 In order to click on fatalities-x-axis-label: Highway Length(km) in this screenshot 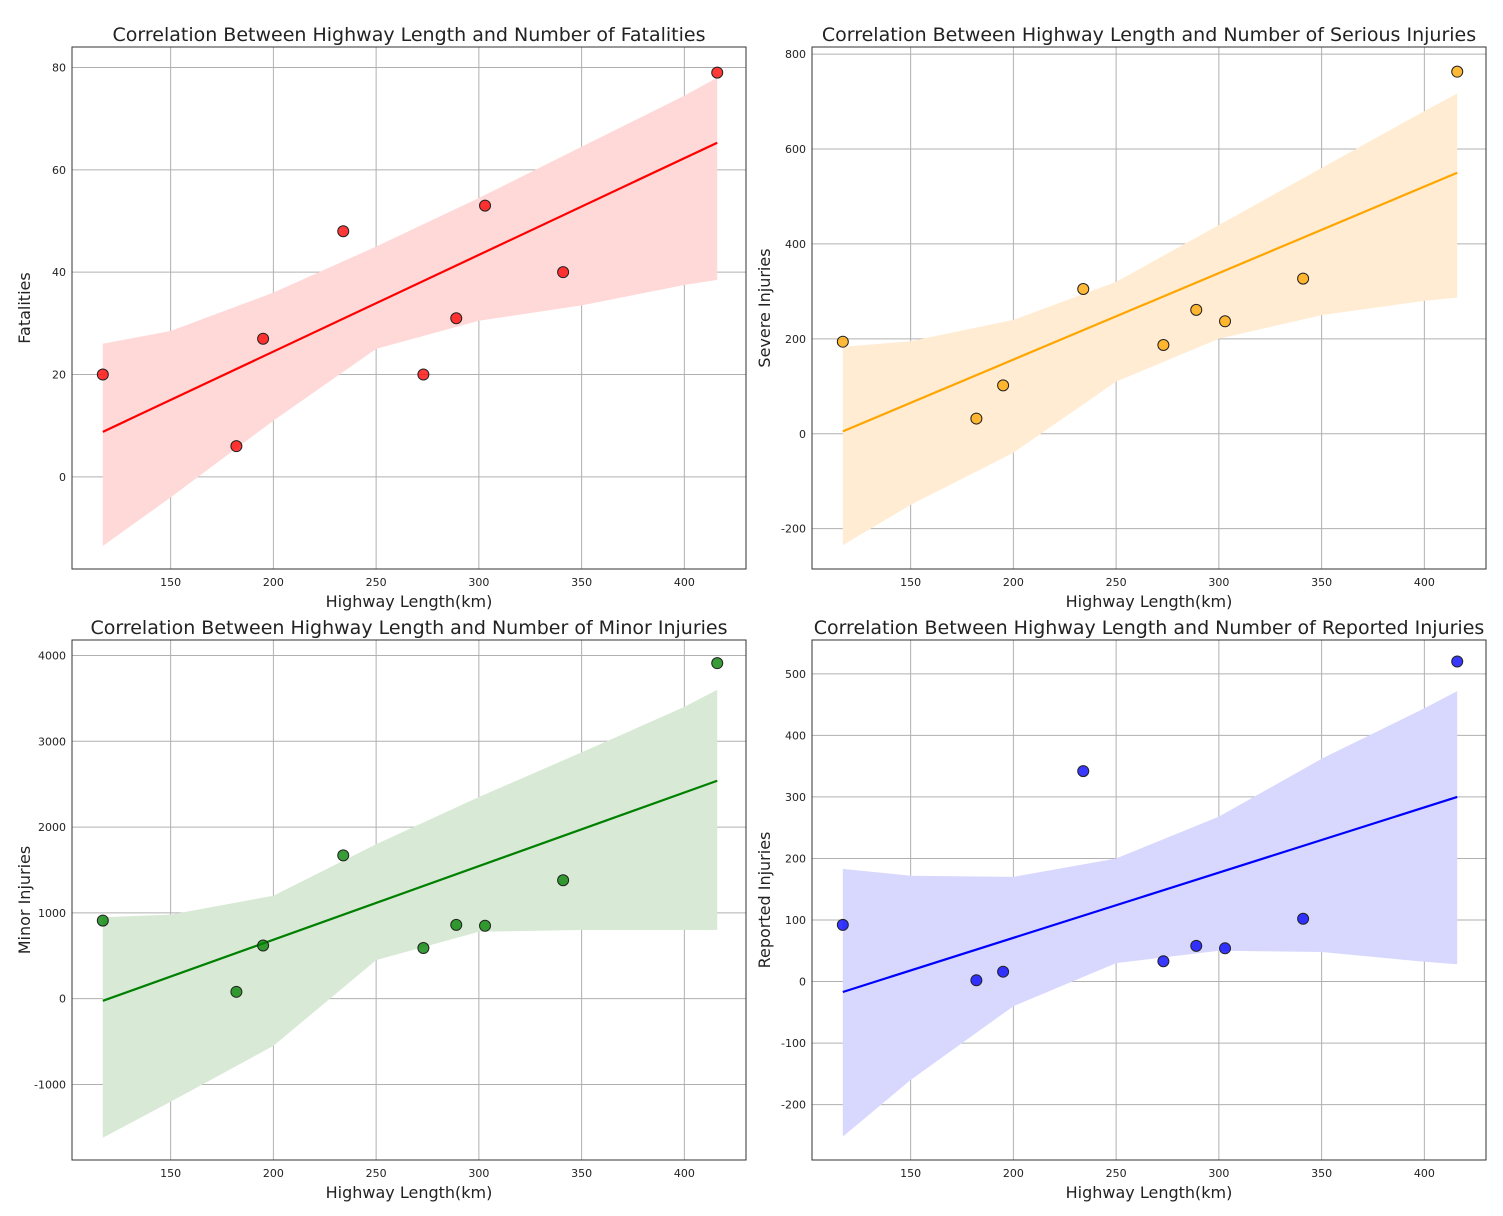, I will do `click(409, 601)`.